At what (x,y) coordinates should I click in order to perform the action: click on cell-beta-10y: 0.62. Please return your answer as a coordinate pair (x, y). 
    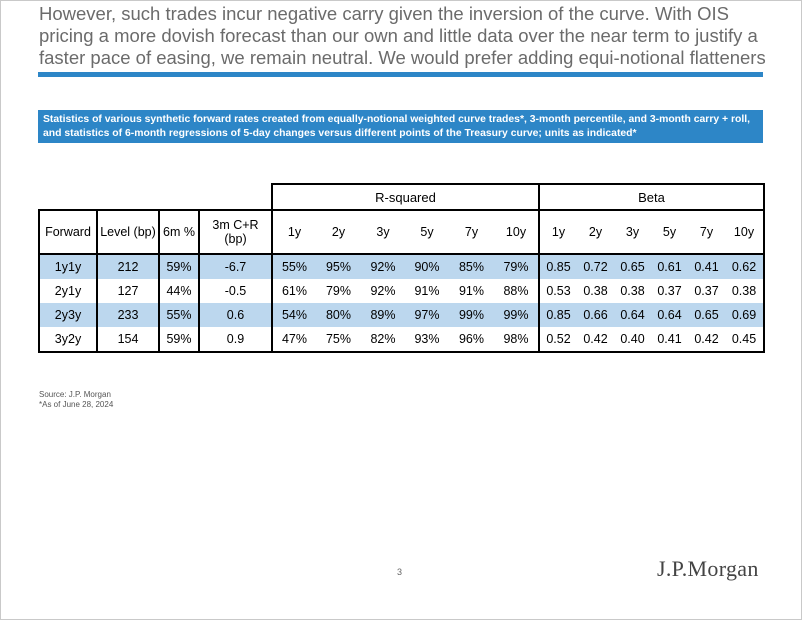
    Looking at the image, I should click on (745, 266).